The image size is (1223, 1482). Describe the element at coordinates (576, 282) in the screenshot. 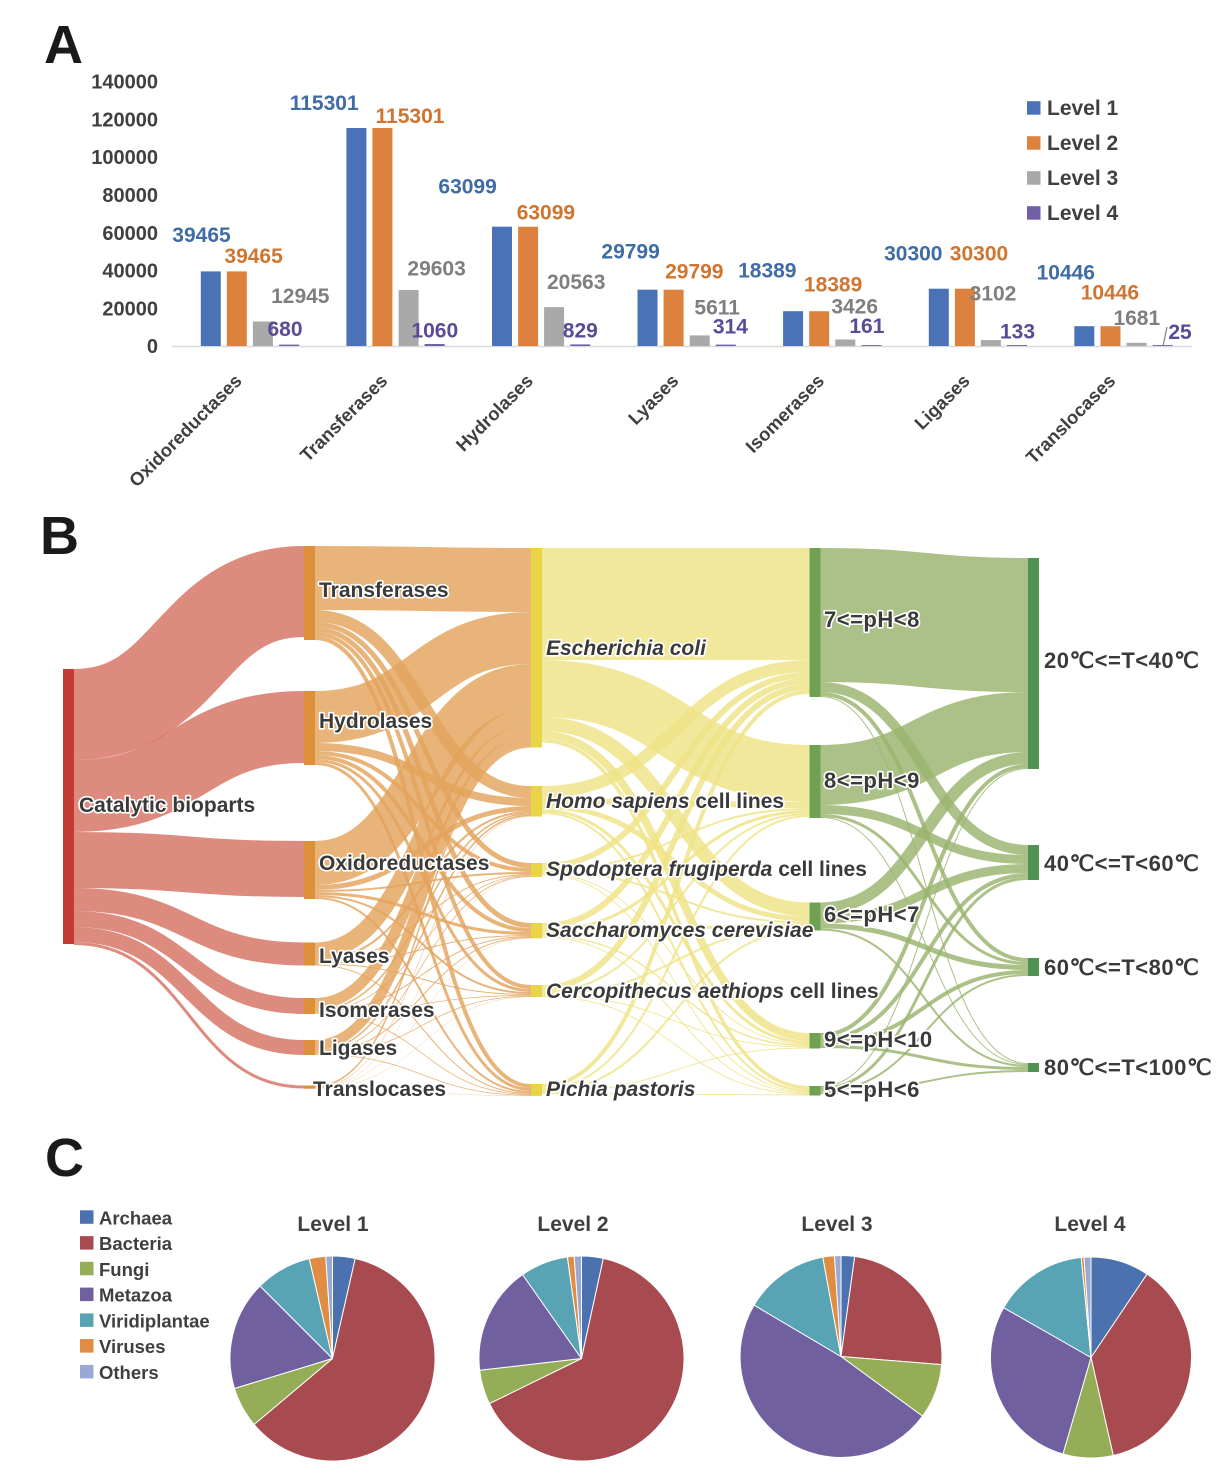

I see `svg-text: 20563` at that location.